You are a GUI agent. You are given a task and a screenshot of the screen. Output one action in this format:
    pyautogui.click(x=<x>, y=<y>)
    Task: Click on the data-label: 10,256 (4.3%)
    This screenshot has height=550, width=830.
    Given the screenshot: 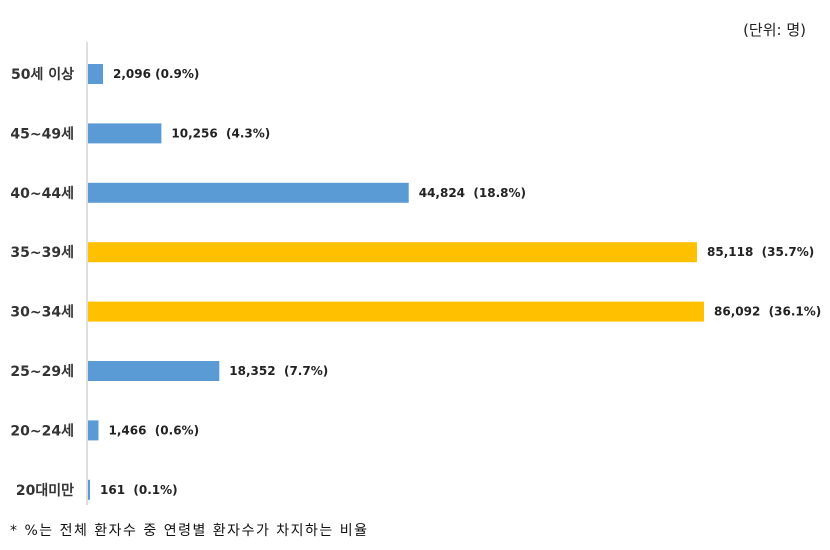 What is the action you would take?
    pyautogui.click(x=220, y=133)
    